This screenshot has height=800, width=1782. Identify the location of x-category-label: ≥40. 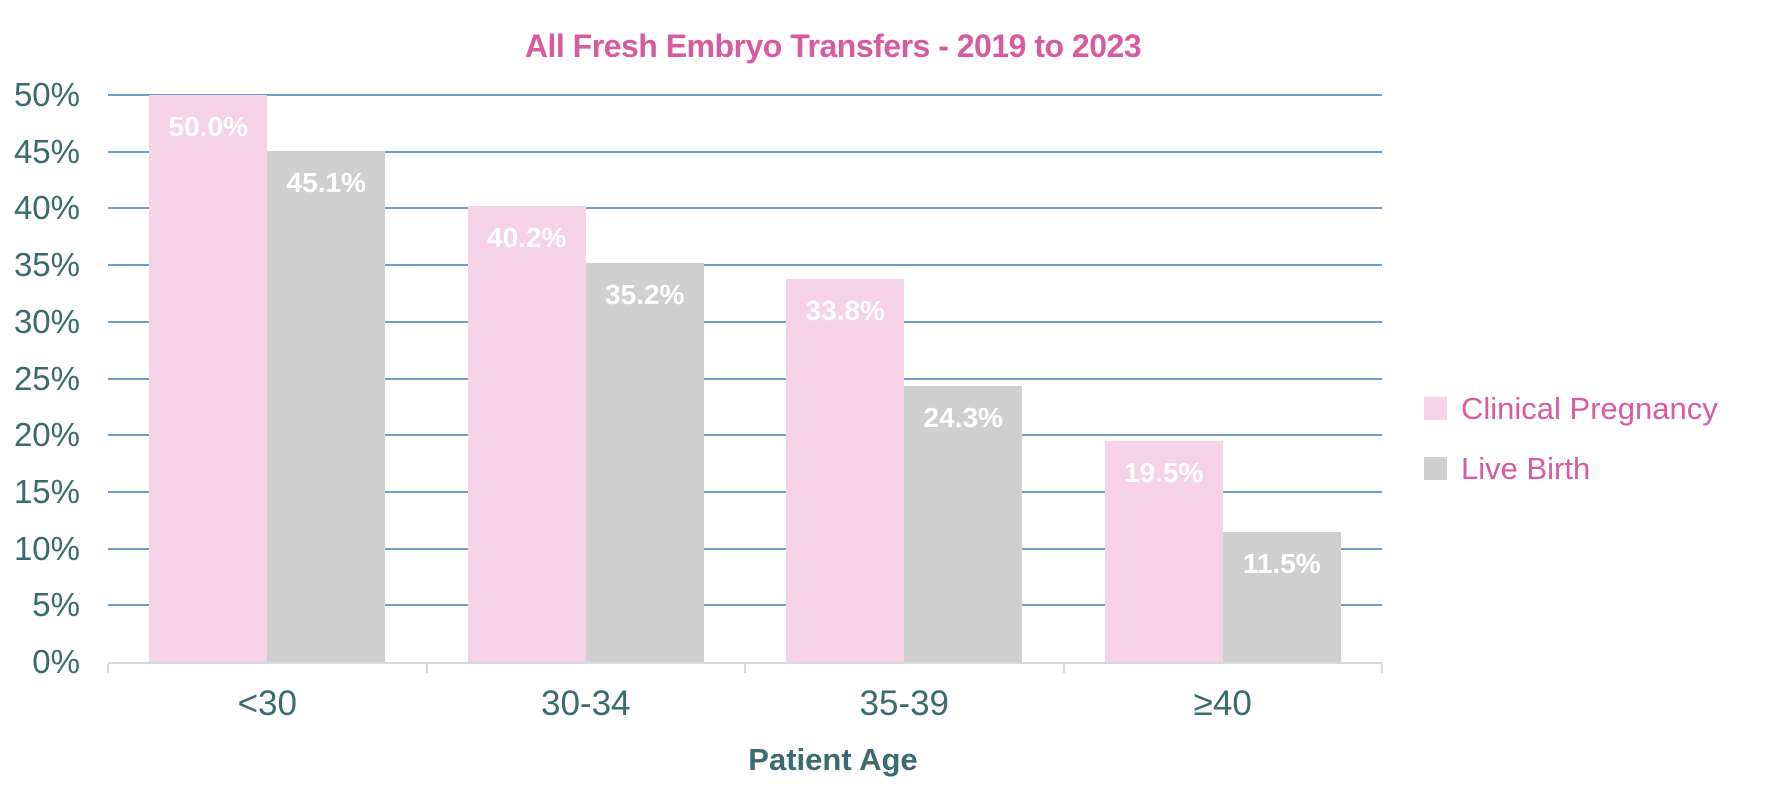
(1222, 703).